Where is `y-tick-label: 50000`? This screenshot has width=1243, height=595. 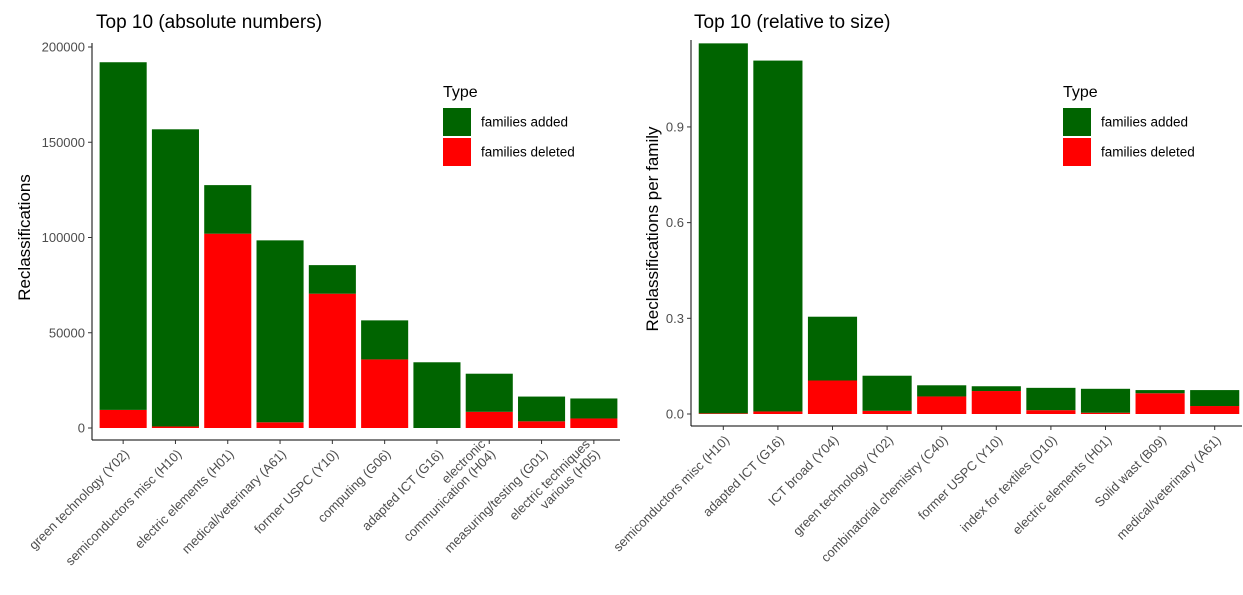
y-tick-label: 50000 is located at coordinates (67, 332).